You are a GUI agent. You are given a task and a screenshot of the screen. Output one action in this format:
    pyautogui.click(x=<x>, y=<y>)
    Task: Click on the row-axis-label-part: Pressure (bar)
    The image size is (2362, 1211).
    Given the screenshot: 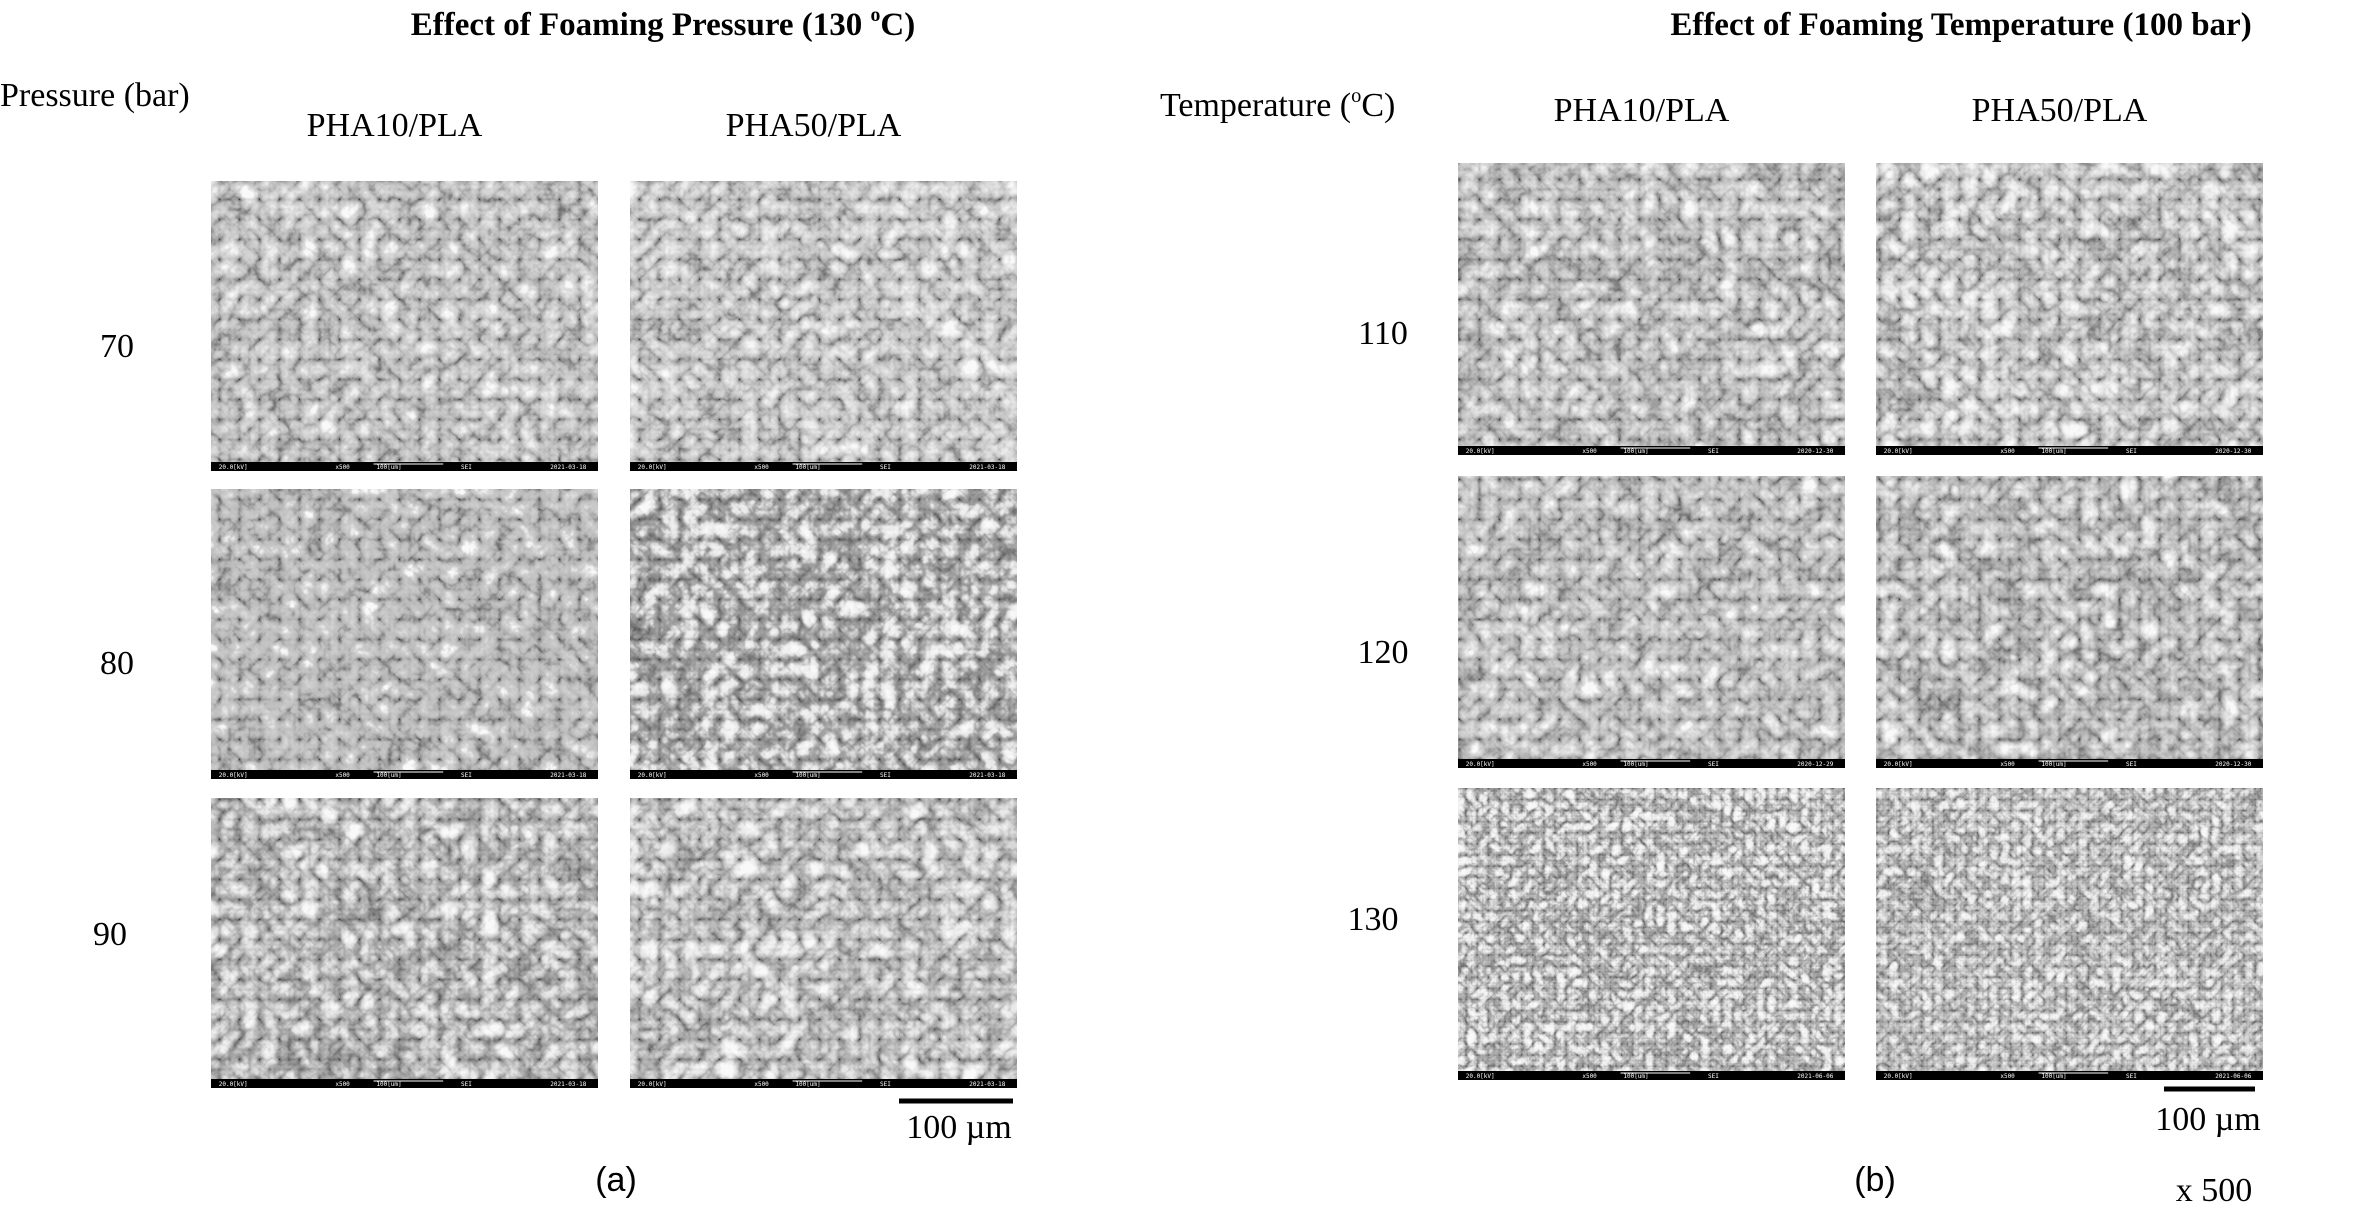 What is the action you would take?
    pyautogui.click(x=95, y=95)
    